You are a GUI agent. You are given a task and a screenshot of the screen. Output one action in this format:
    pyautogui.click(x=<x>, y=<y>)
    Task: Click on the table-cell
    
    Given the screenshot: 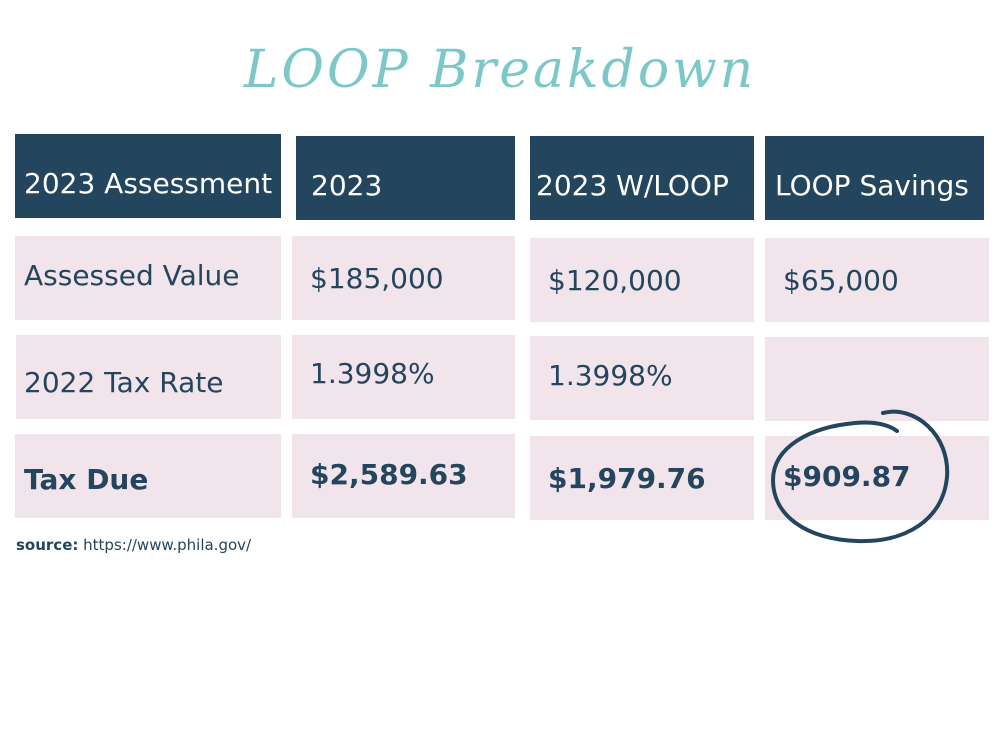 What is the action you would take?
    pyautogui.click(x=877, y=379)
    